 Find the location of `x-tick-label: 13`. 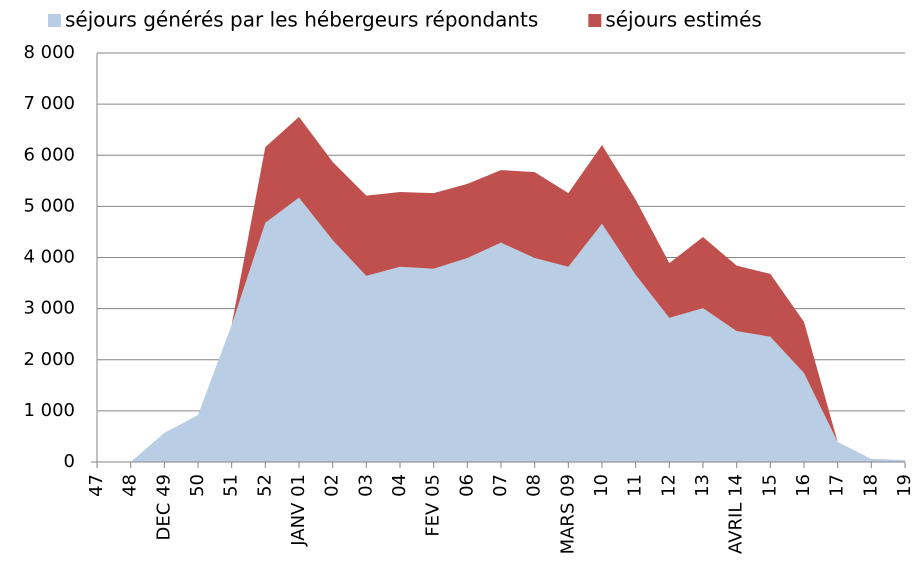

x-tick-label: 13 is located at coordinates (702, 485).